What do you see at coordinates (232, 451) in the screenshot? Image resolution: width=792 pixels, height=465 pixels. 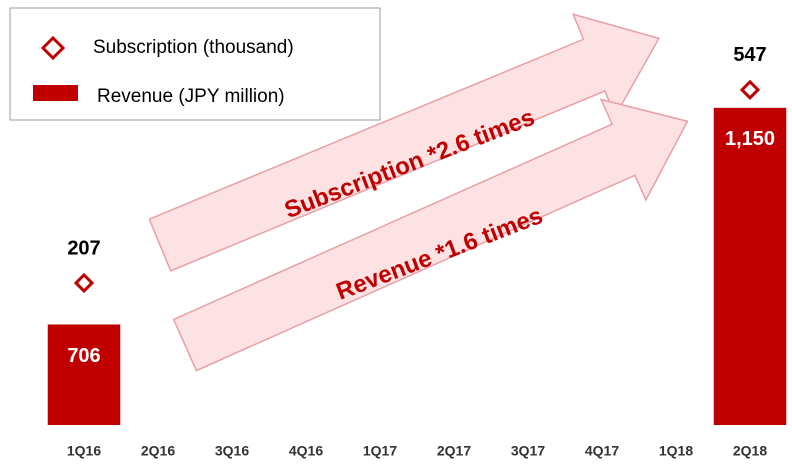 I see `x-tick-label: 3Q16` at bounding box center [232, 451].